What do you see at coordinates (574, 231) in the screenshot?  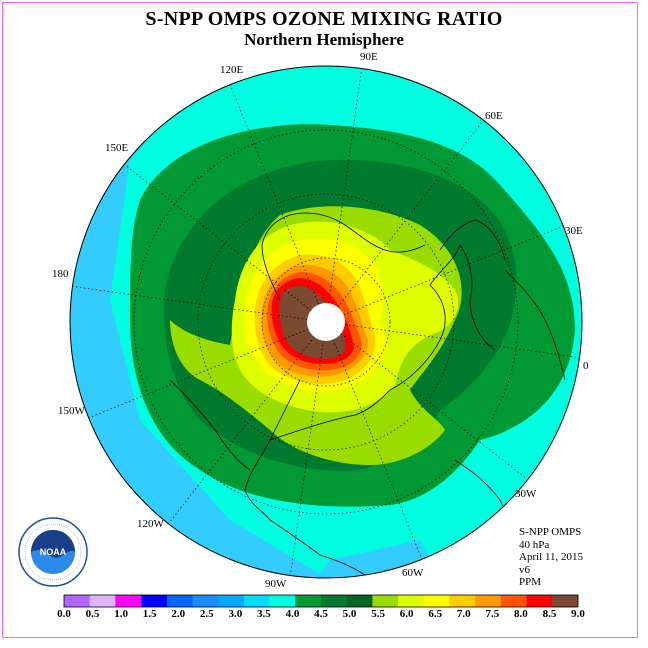 I see `longitude-label: 30E` at bounding box center [574, 231].